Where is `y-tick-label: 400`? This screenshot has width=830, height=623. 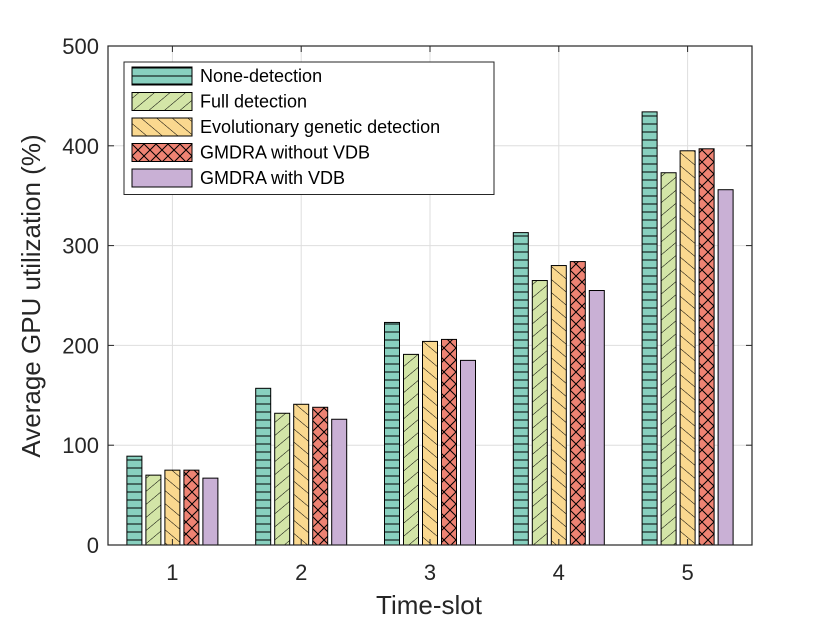
y-tick-label: 400 is located at coordinates (80, 146).